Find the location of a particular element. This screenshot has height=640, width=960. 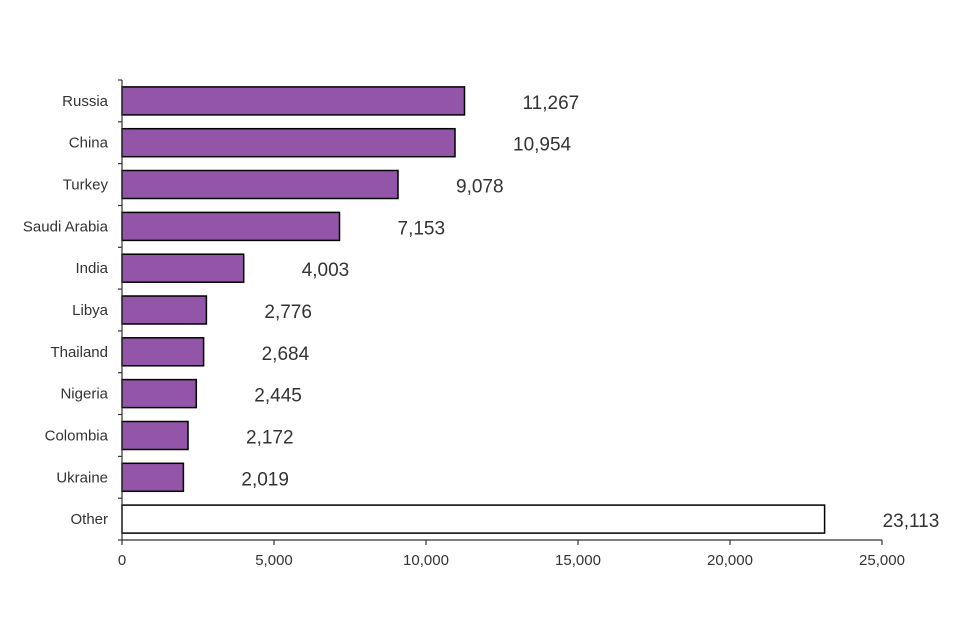

bar-colombia is located at coordinates (155, 435).